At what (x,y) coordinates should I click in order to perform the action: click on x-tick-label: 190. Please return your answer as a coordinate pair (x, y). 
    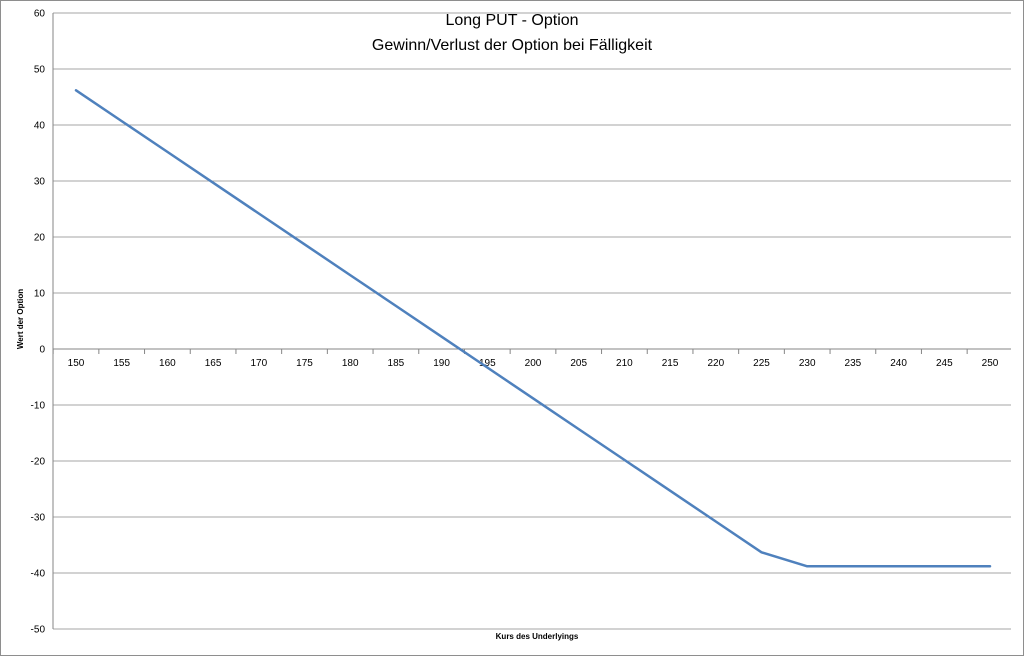
    Looking at the image, I should click on (441, 363).